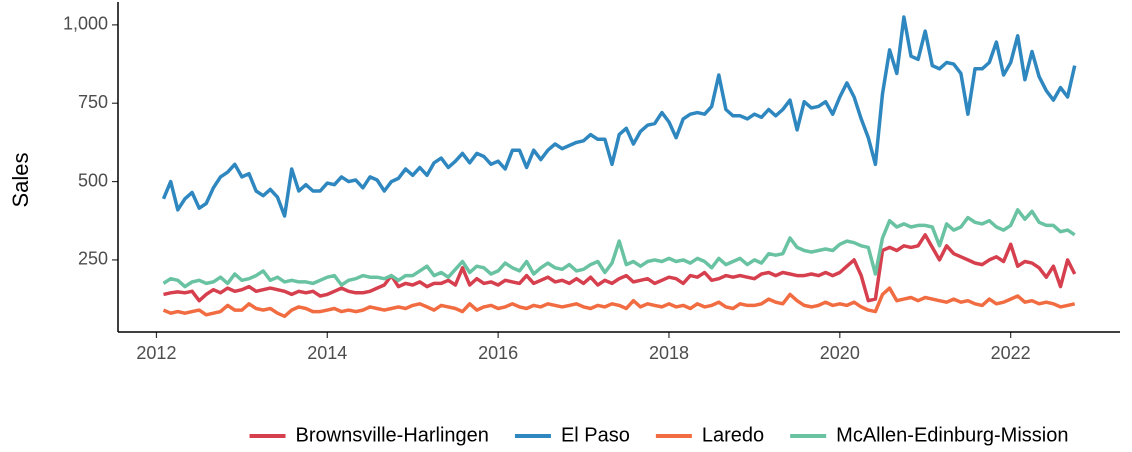  What do you see at coordinates (498, 353) in the screenshot?
I see `x-tick-label: 2016` at bounding box center [498, 353].